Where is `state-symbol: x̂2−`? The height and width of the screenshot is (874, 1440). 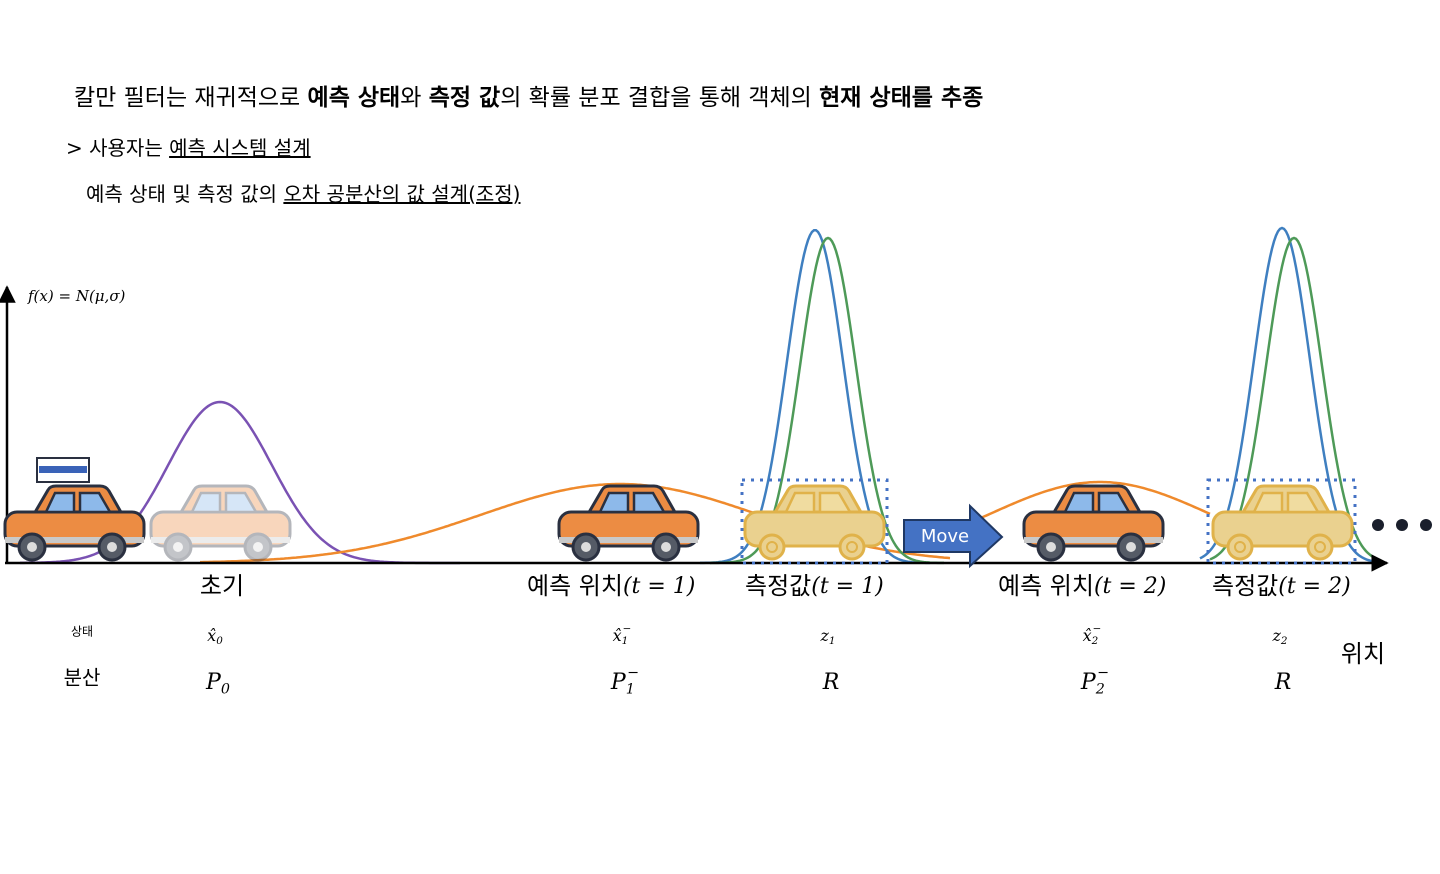
state-symbol: x̂2− is located at coordinates (1092, 635).